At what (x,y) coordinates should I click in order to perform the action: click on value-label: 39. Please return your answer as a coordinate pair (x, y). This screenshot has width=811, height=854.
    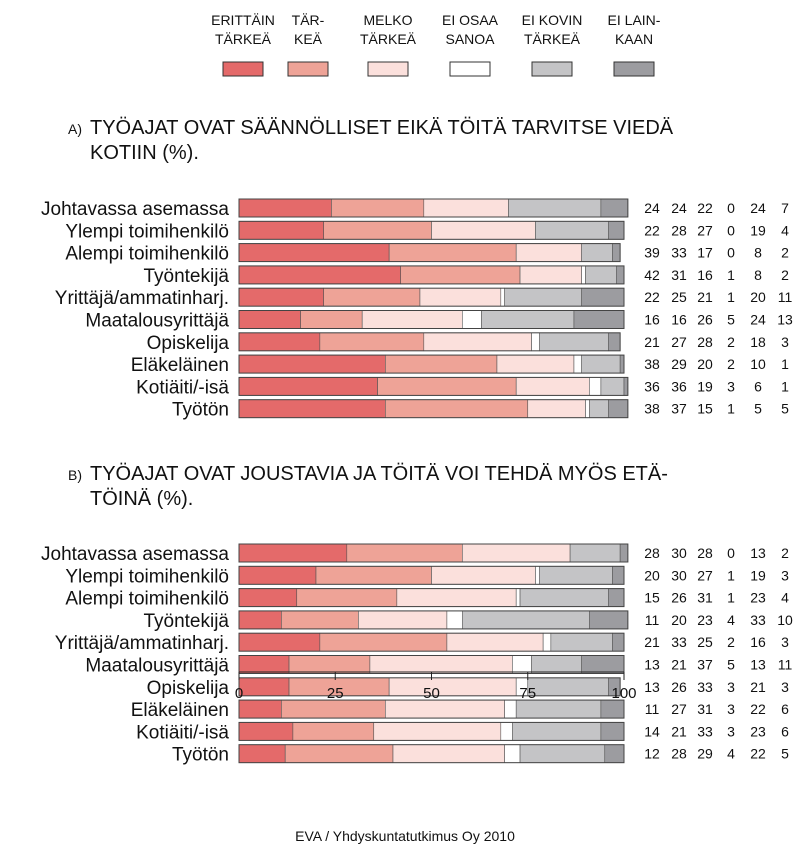
    Looking at the image, I should click on (652, 253).